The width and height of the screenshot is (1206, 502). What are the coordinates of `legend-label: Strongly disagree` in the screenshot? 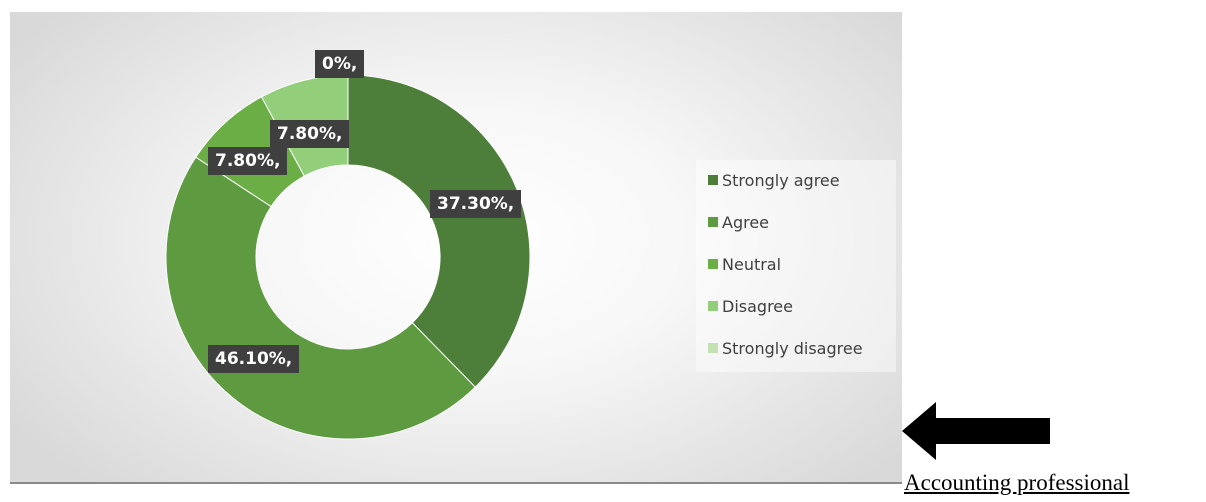 It's located at (792, 348).